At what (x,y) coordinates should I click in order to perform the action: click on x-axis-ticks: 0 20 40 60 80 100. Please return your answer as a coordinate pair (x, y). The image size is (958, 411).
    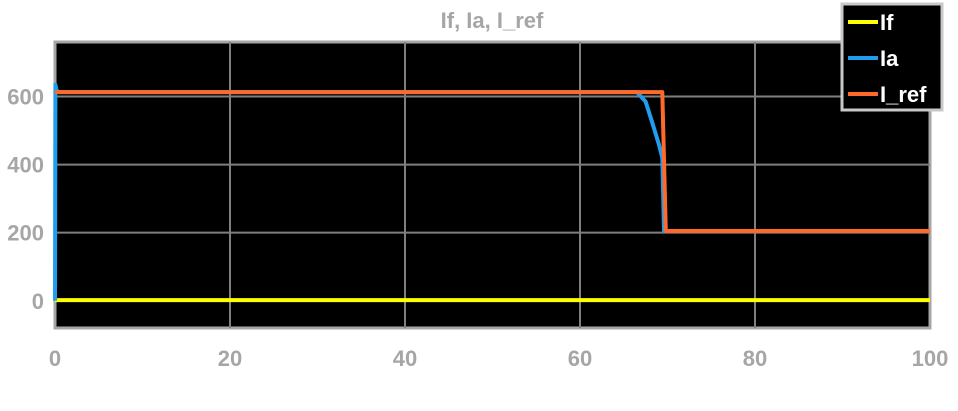
    Looking at the image, I should click on (498, 358).